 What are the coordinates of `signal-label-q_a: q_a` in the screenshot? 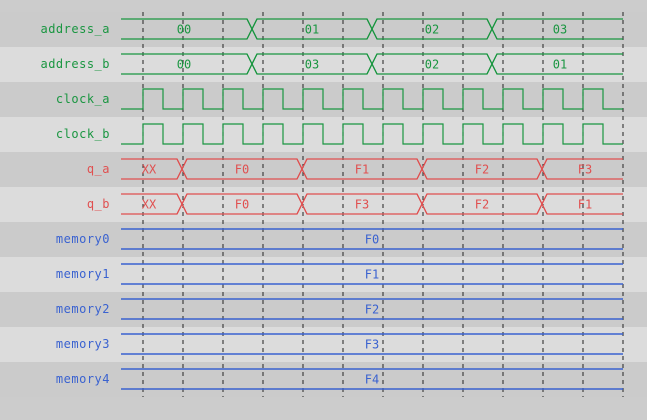 It's located at (98, 169).